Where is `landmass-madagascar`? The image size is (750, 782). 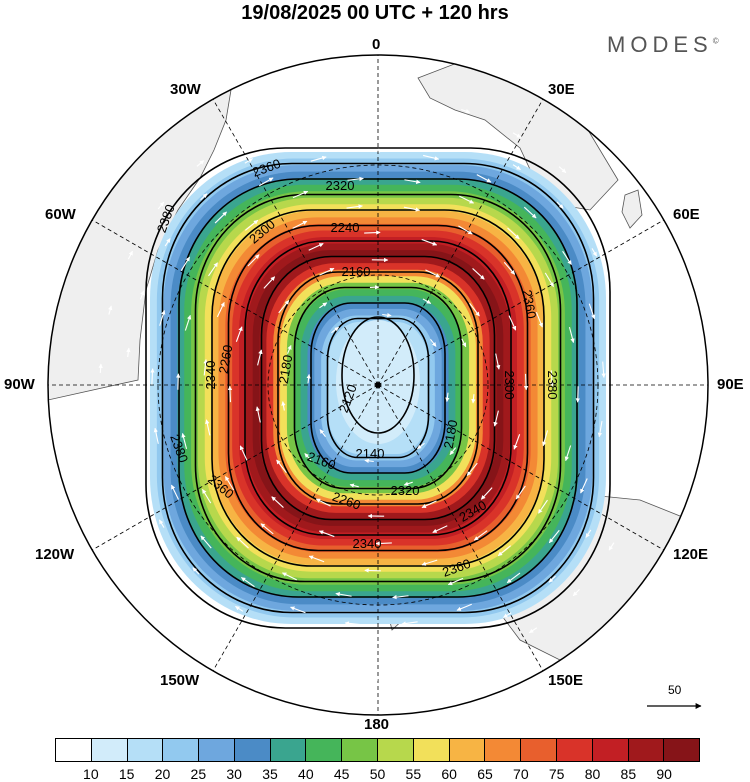 landmass-madagascar is located at coordinates (632, 209).